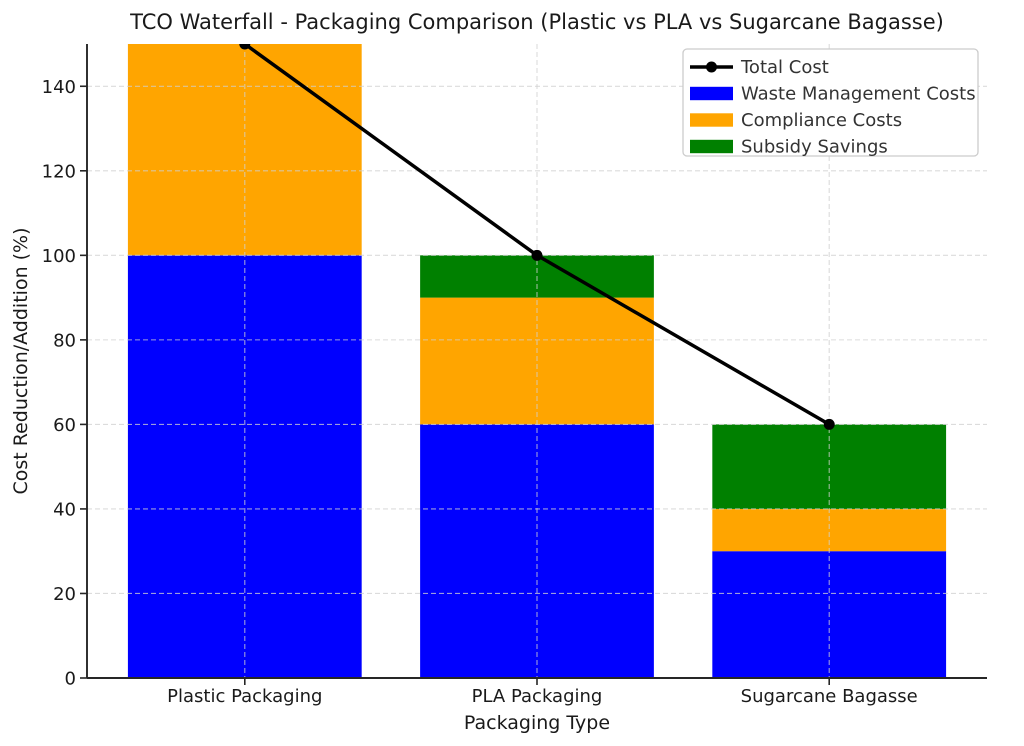 This screenshot has height=746, width=1024. I want to click on legend-label-total-cost: Total Cost, so click(784, 67).